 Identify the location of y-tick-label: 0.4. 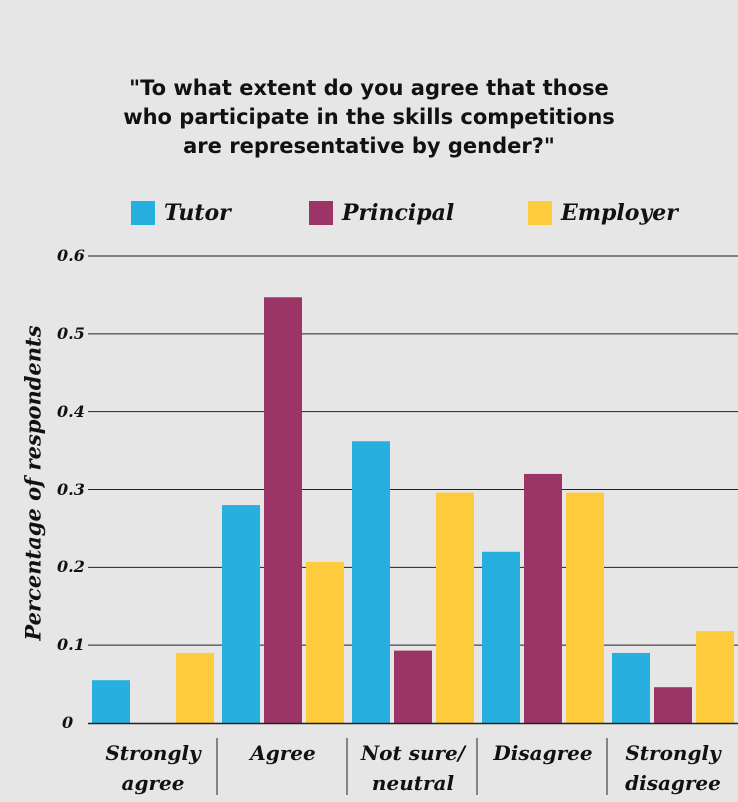
(71, 411).